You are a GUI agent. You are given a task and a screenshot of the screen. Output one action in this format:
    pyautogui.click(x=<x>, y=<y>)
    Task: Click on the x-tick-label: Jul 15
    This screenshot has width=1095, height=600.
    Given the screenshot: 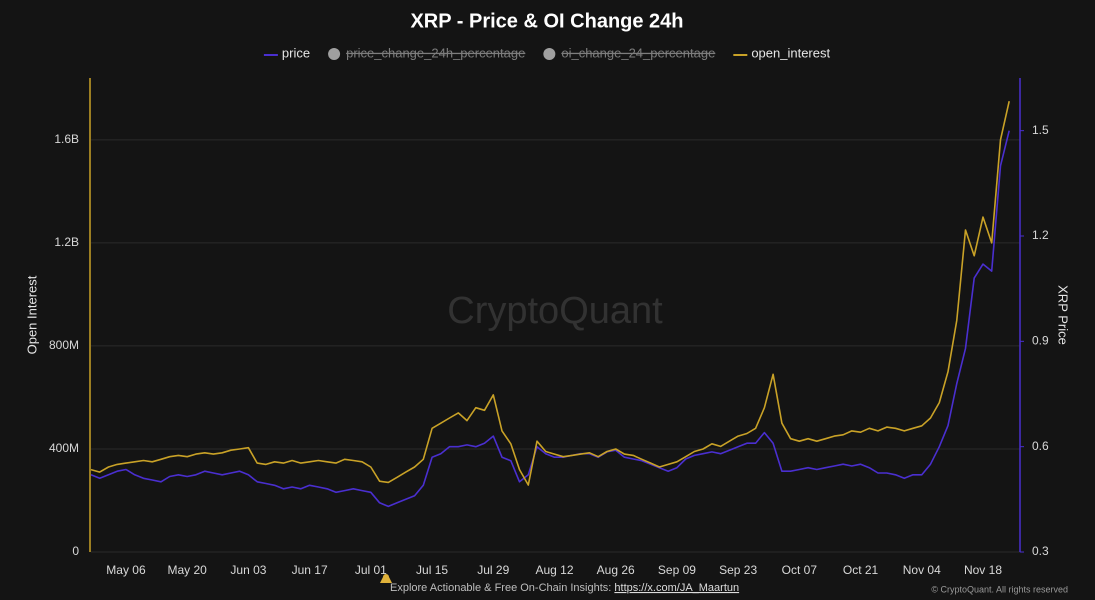 What is the action you would take?
    pyautogui.click(x=432, y=570)
    